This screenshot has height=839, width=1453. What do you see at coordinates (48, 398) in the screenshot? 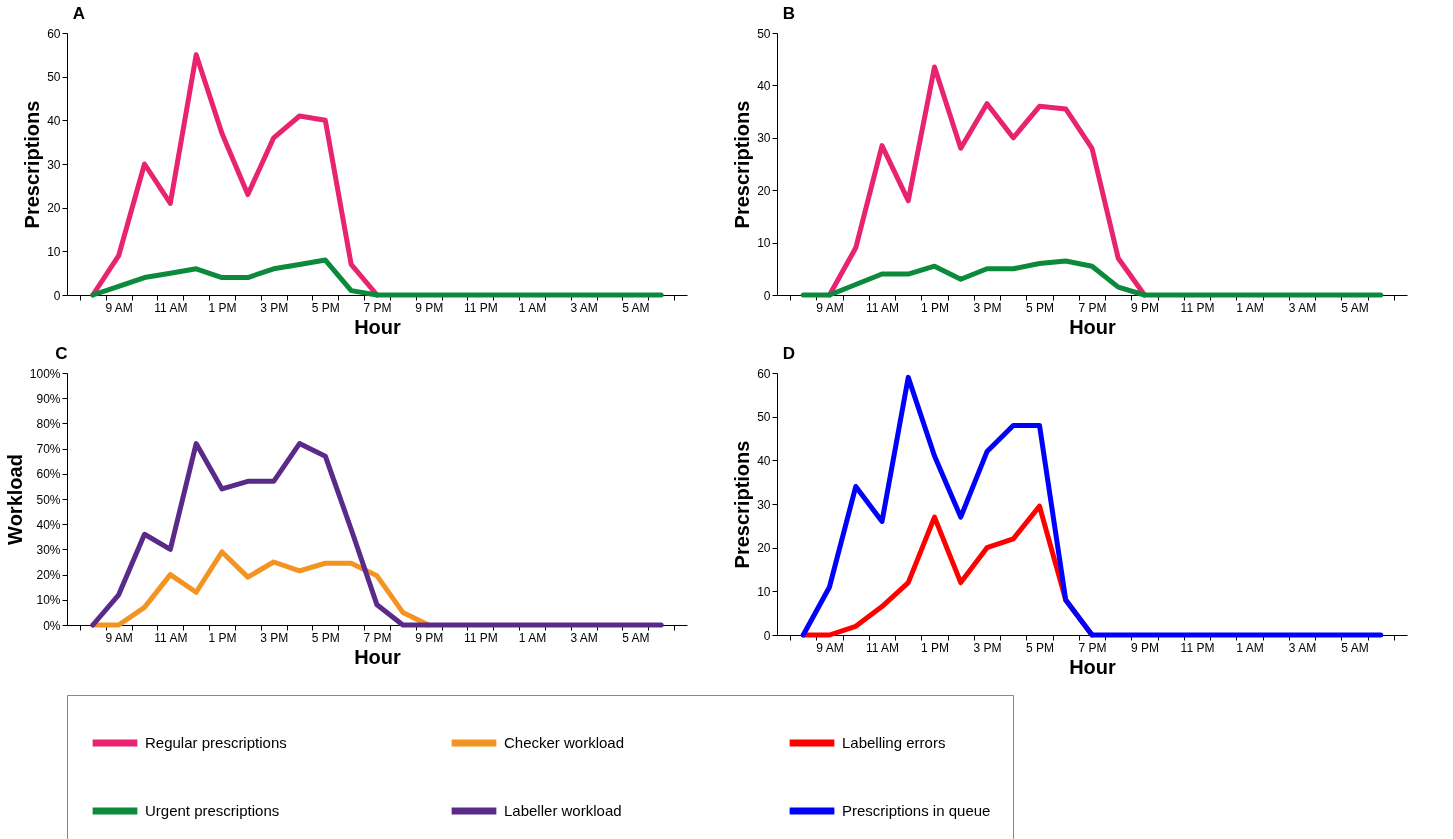
I see `y-tick-label: 90%` at bounding box center [48, 398].